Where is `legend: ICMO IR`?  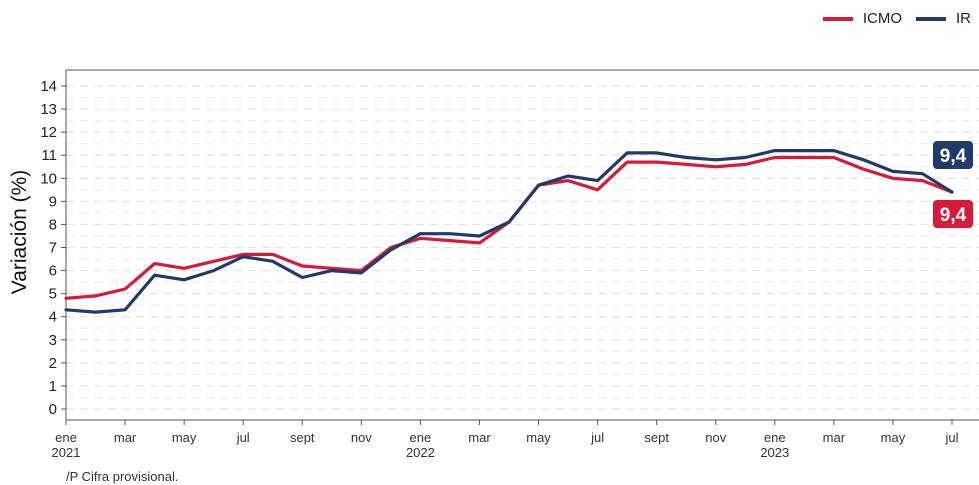 legend: ICMO IR is located at coordinates (890, 18).